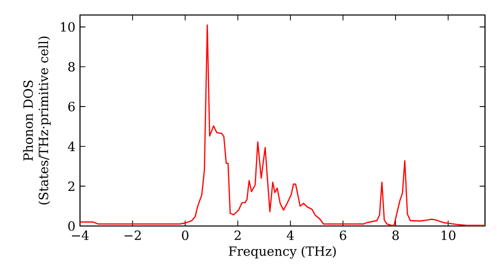 This screenshot has width=500, height=280. Describe the element at coordinates (71, 226) in the screenshot. I see `y-tick-label: 0` at that location.